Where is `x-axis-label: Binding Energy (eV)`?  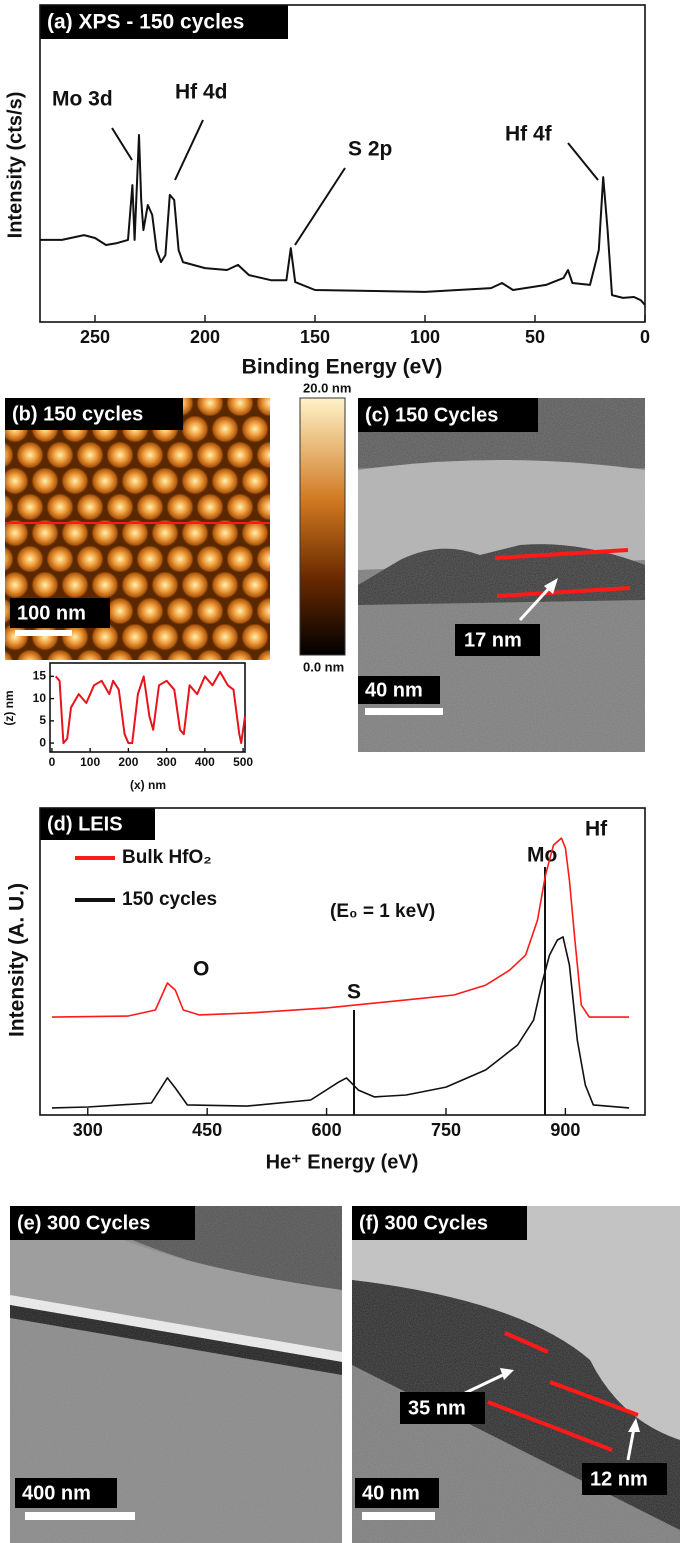 x-axis-label: Binding Energy (eV) is located at coordinates (342, 367).